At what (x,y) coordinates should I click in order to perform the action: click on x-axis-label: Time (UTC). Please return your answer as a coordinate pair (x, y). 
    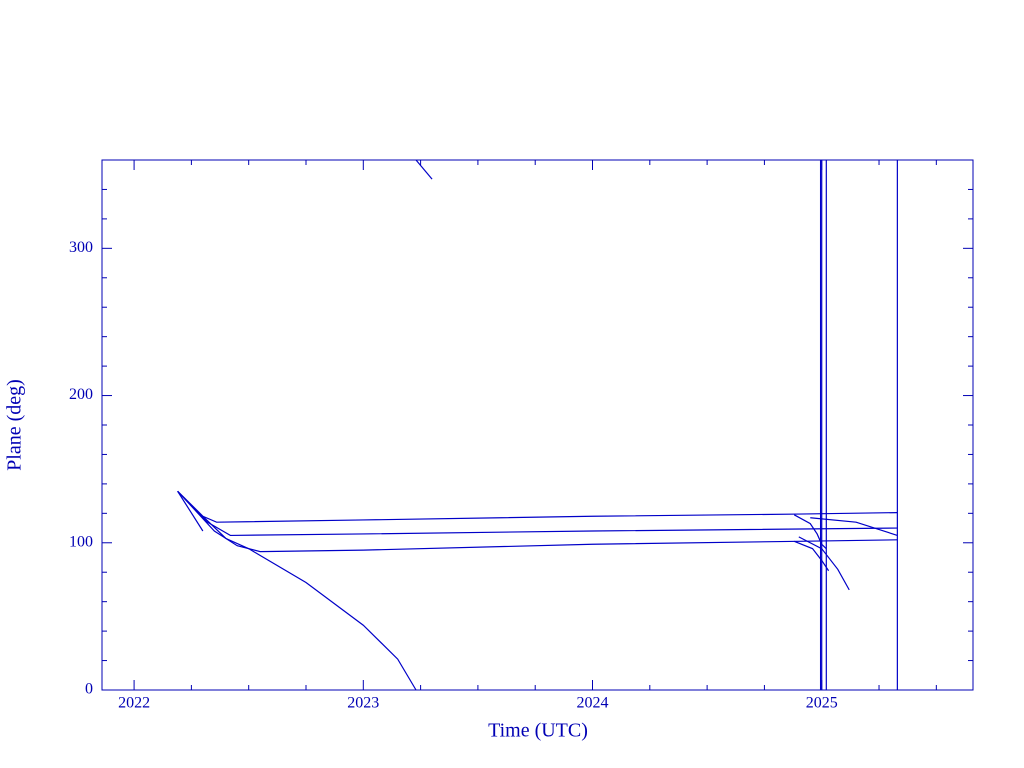
    Looking at the image, I should click on (538, 731).